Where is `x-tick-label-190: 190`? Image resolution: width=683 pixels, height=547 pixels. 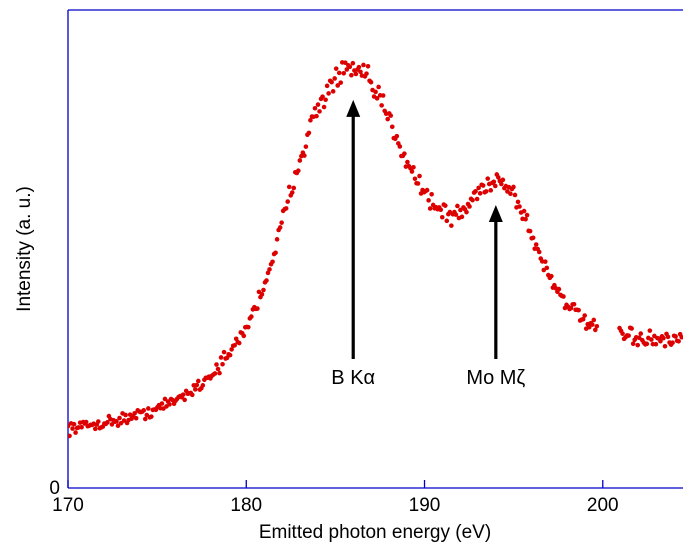 x-tick-label-190: 190 is located at coordinates (425, 505).